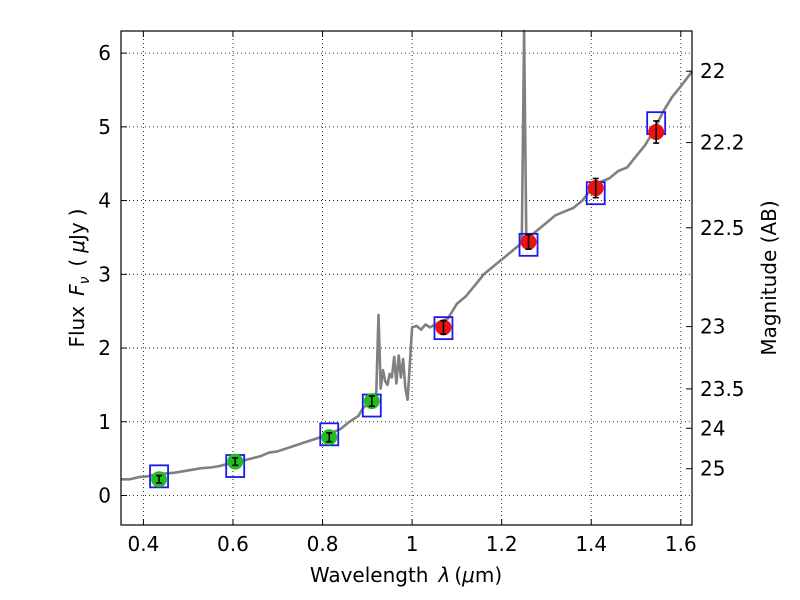 The image size is (800, 600). I want to click on y-axis-label-symbol: F, so click(77, 290).